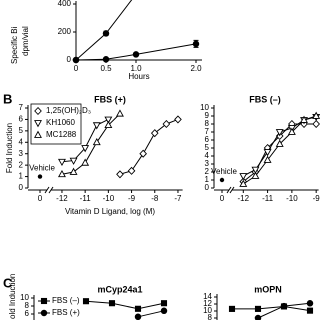 This screenshot has height=320, width=320. Describe the element at coordinates (14, 45) in the screenshot. I see `y-axis-label: Specific Bi` at that location.